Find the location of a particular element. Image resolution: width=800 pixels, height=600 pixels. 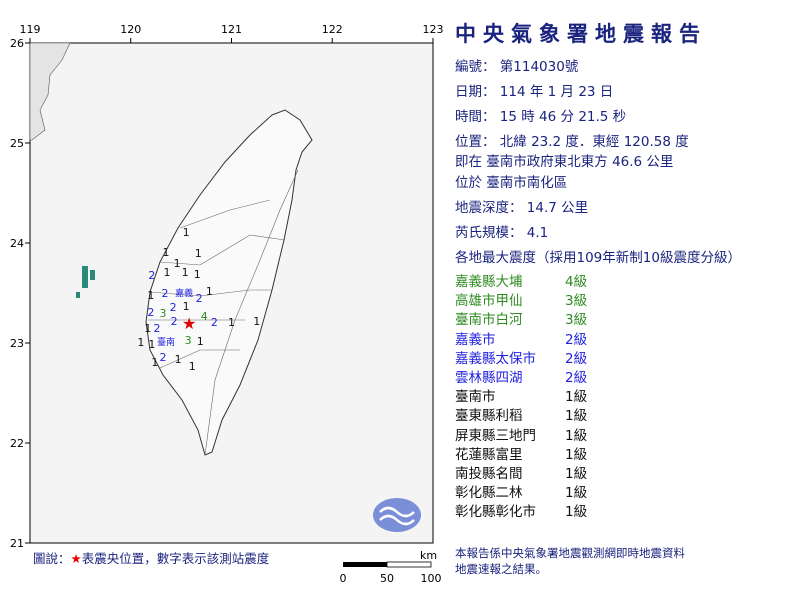

lat-tick-label: 26 is located at coordinates (17, 43).